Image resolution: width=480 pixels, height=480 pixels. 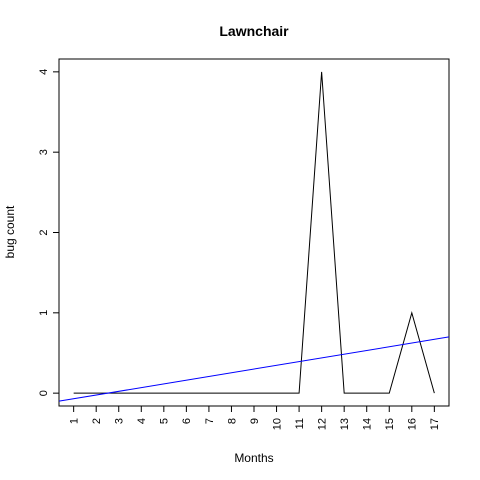 I want to click on y-tick-label: 4, so click(x=44, y=72).